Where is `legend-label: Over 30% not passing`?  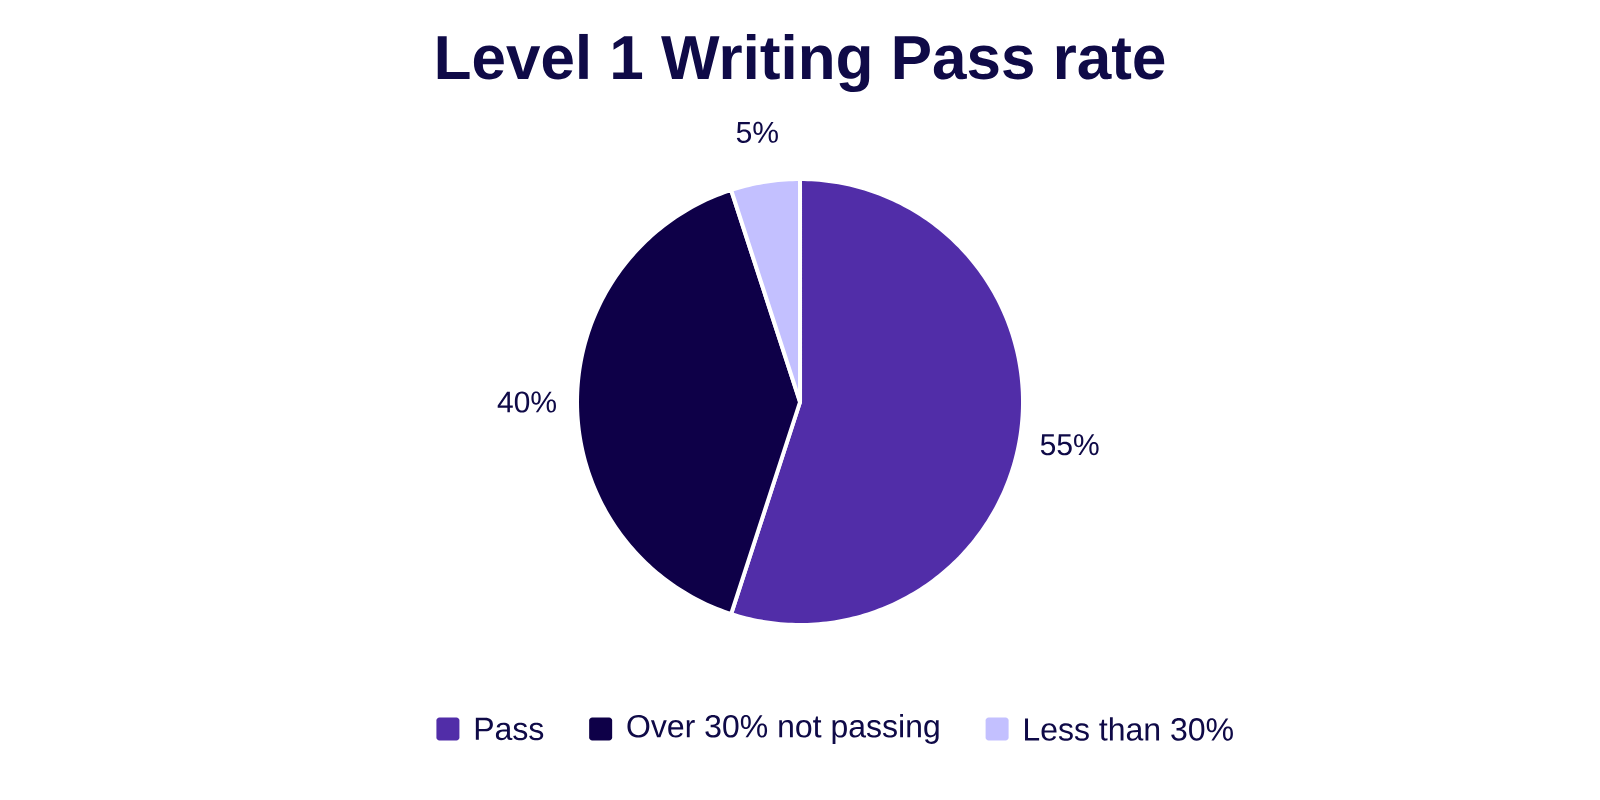
legend-label: Over 30% not passing is located at coordinates (783, 729).